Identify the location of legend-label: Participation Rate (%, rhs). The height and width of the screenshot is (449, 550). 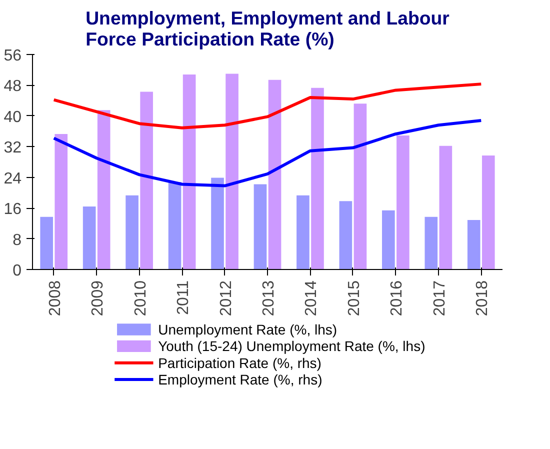
(240, 362).